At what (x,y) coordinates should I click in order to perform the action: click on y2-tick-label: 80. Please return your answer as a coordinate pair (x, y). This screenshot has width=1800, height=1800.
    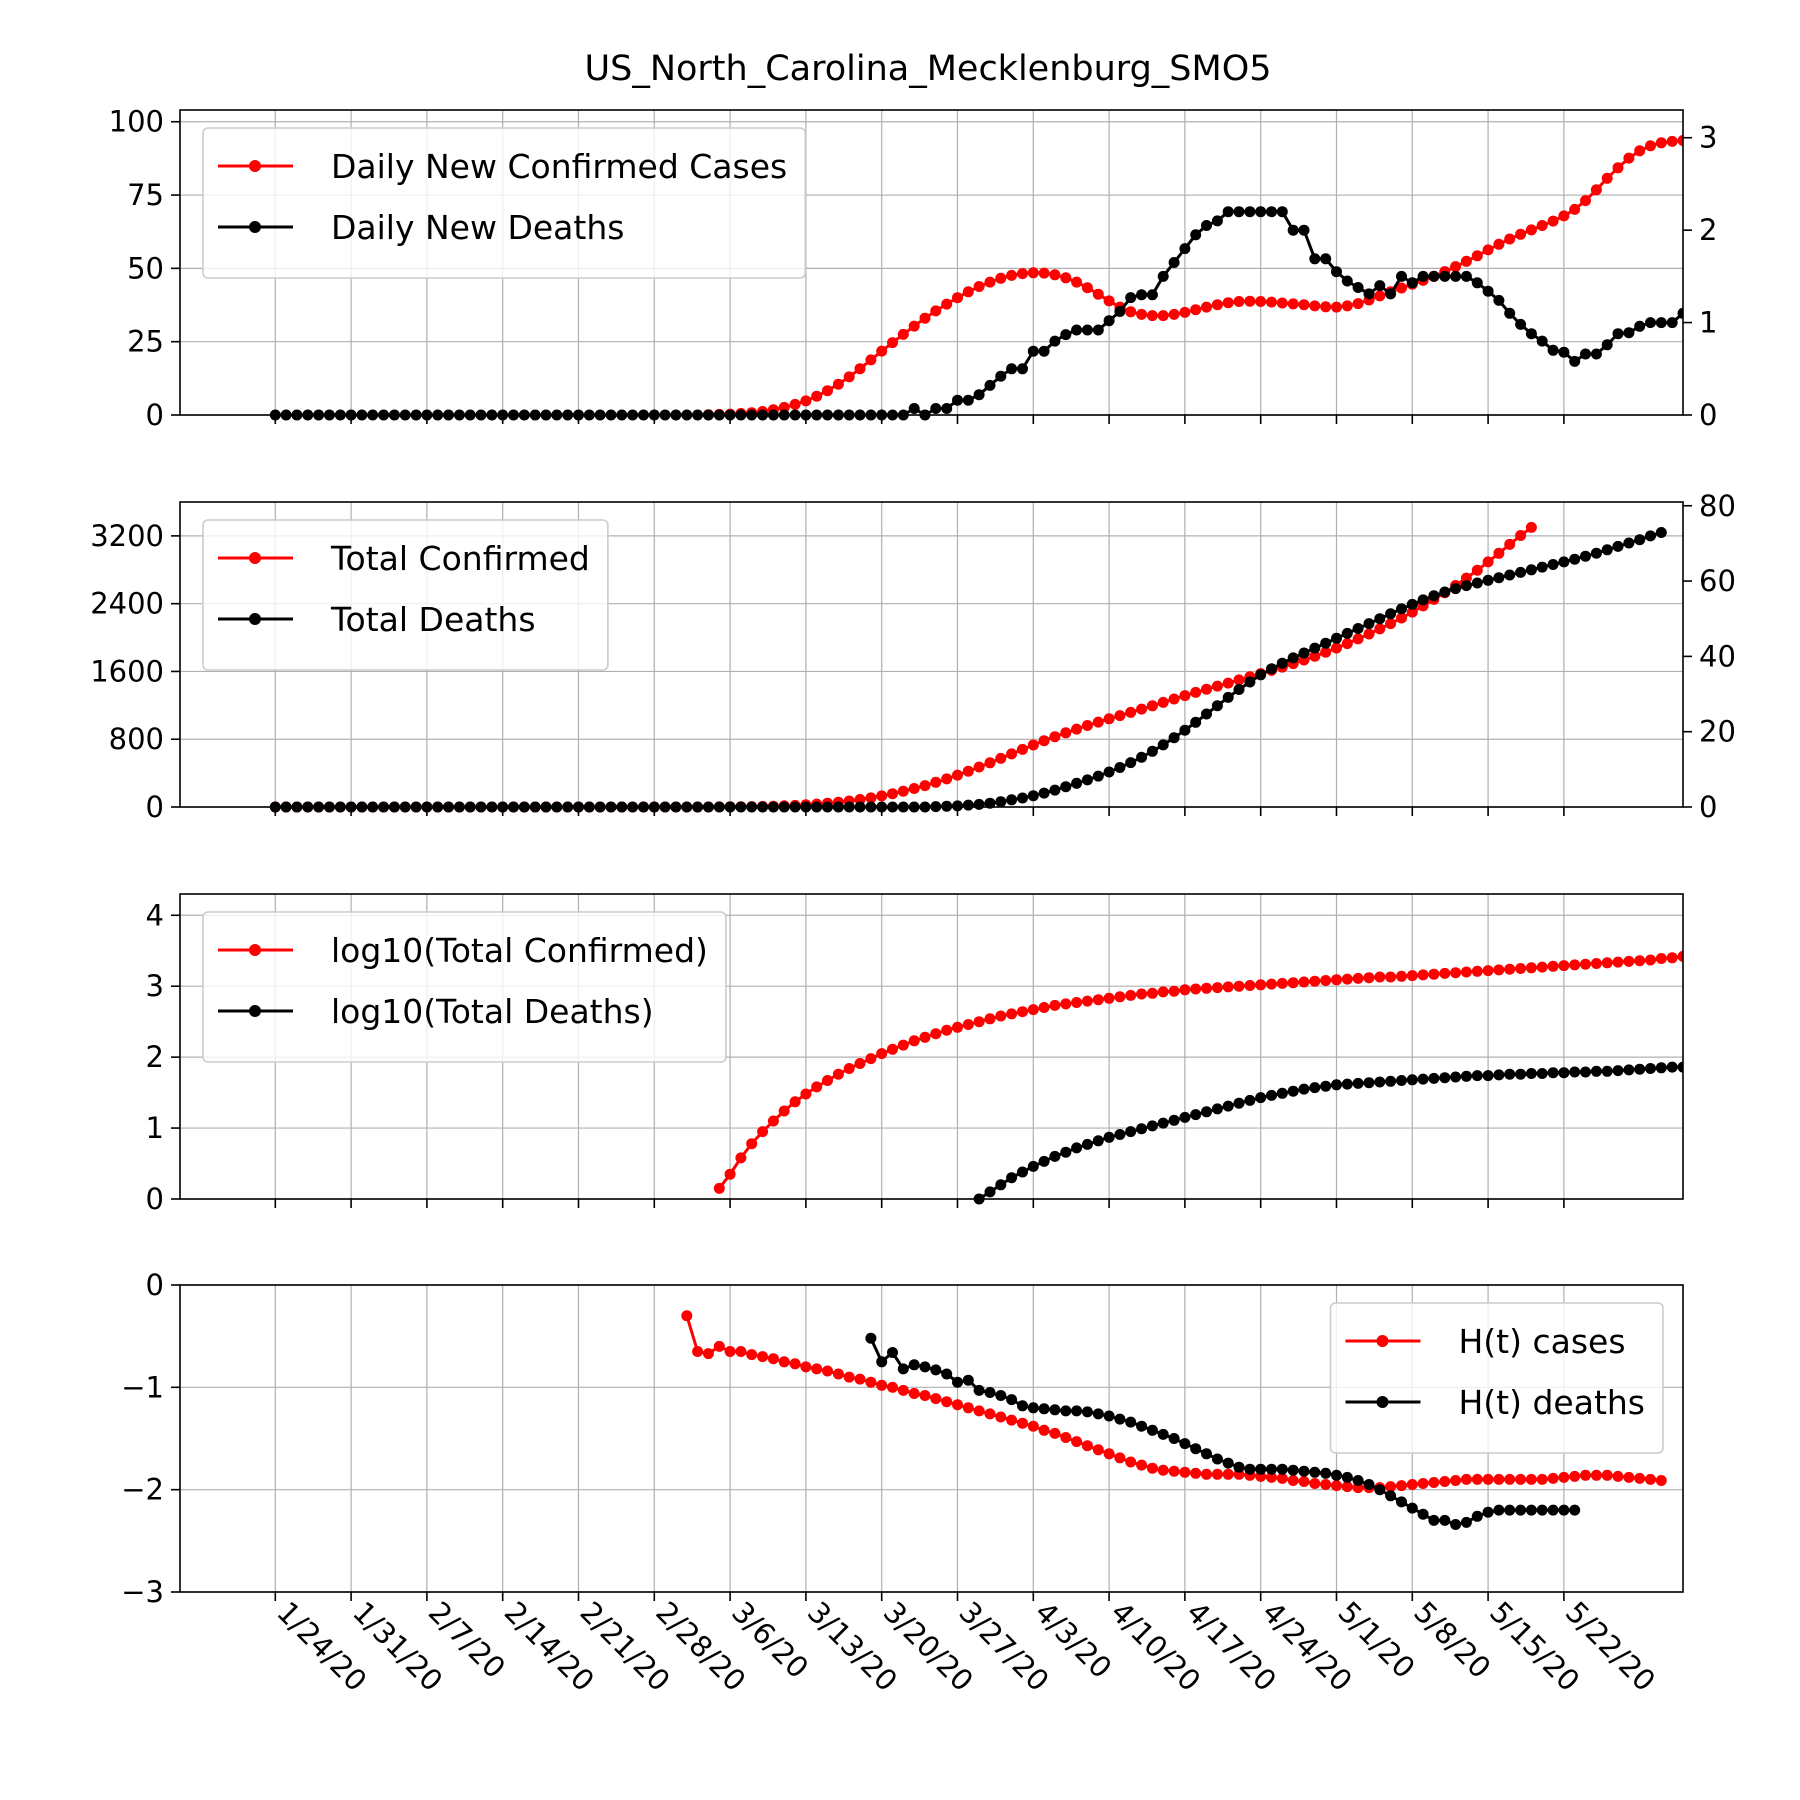
    Looking at the image, I should click on (1717, 506).